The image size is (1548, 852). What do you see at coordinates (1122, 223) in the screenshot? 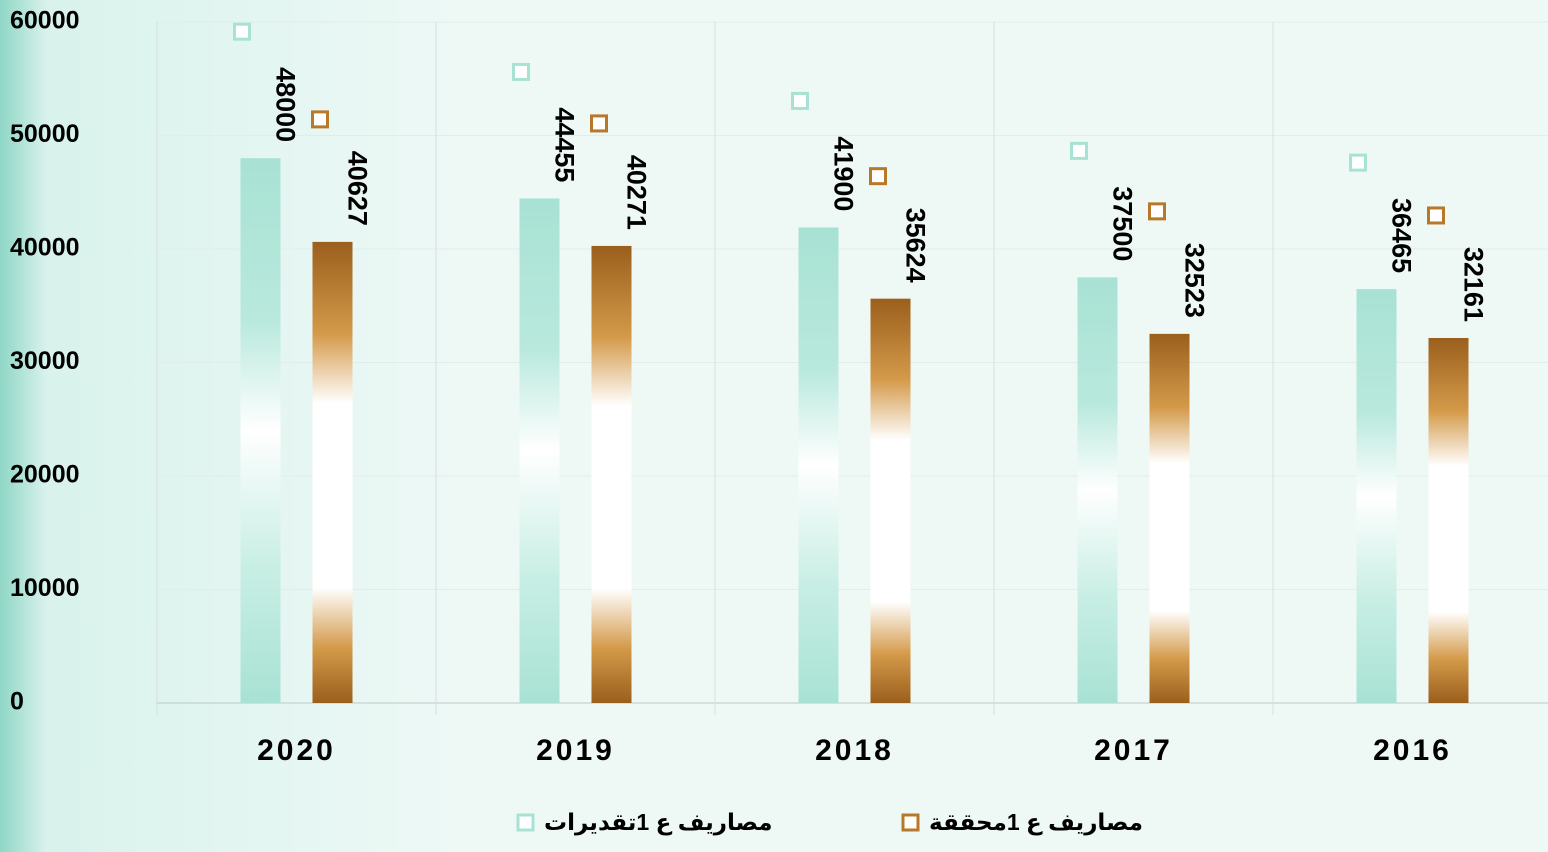
I see `value-label: 37500` at bounding box center [1122, 223].